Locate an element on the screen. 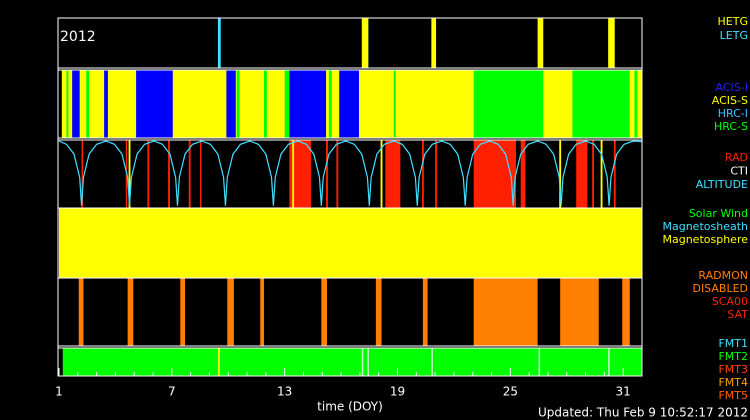 This screenshot has height=420, width=750. panel-label: Magnetosphere is located at coordinates (706, 239).